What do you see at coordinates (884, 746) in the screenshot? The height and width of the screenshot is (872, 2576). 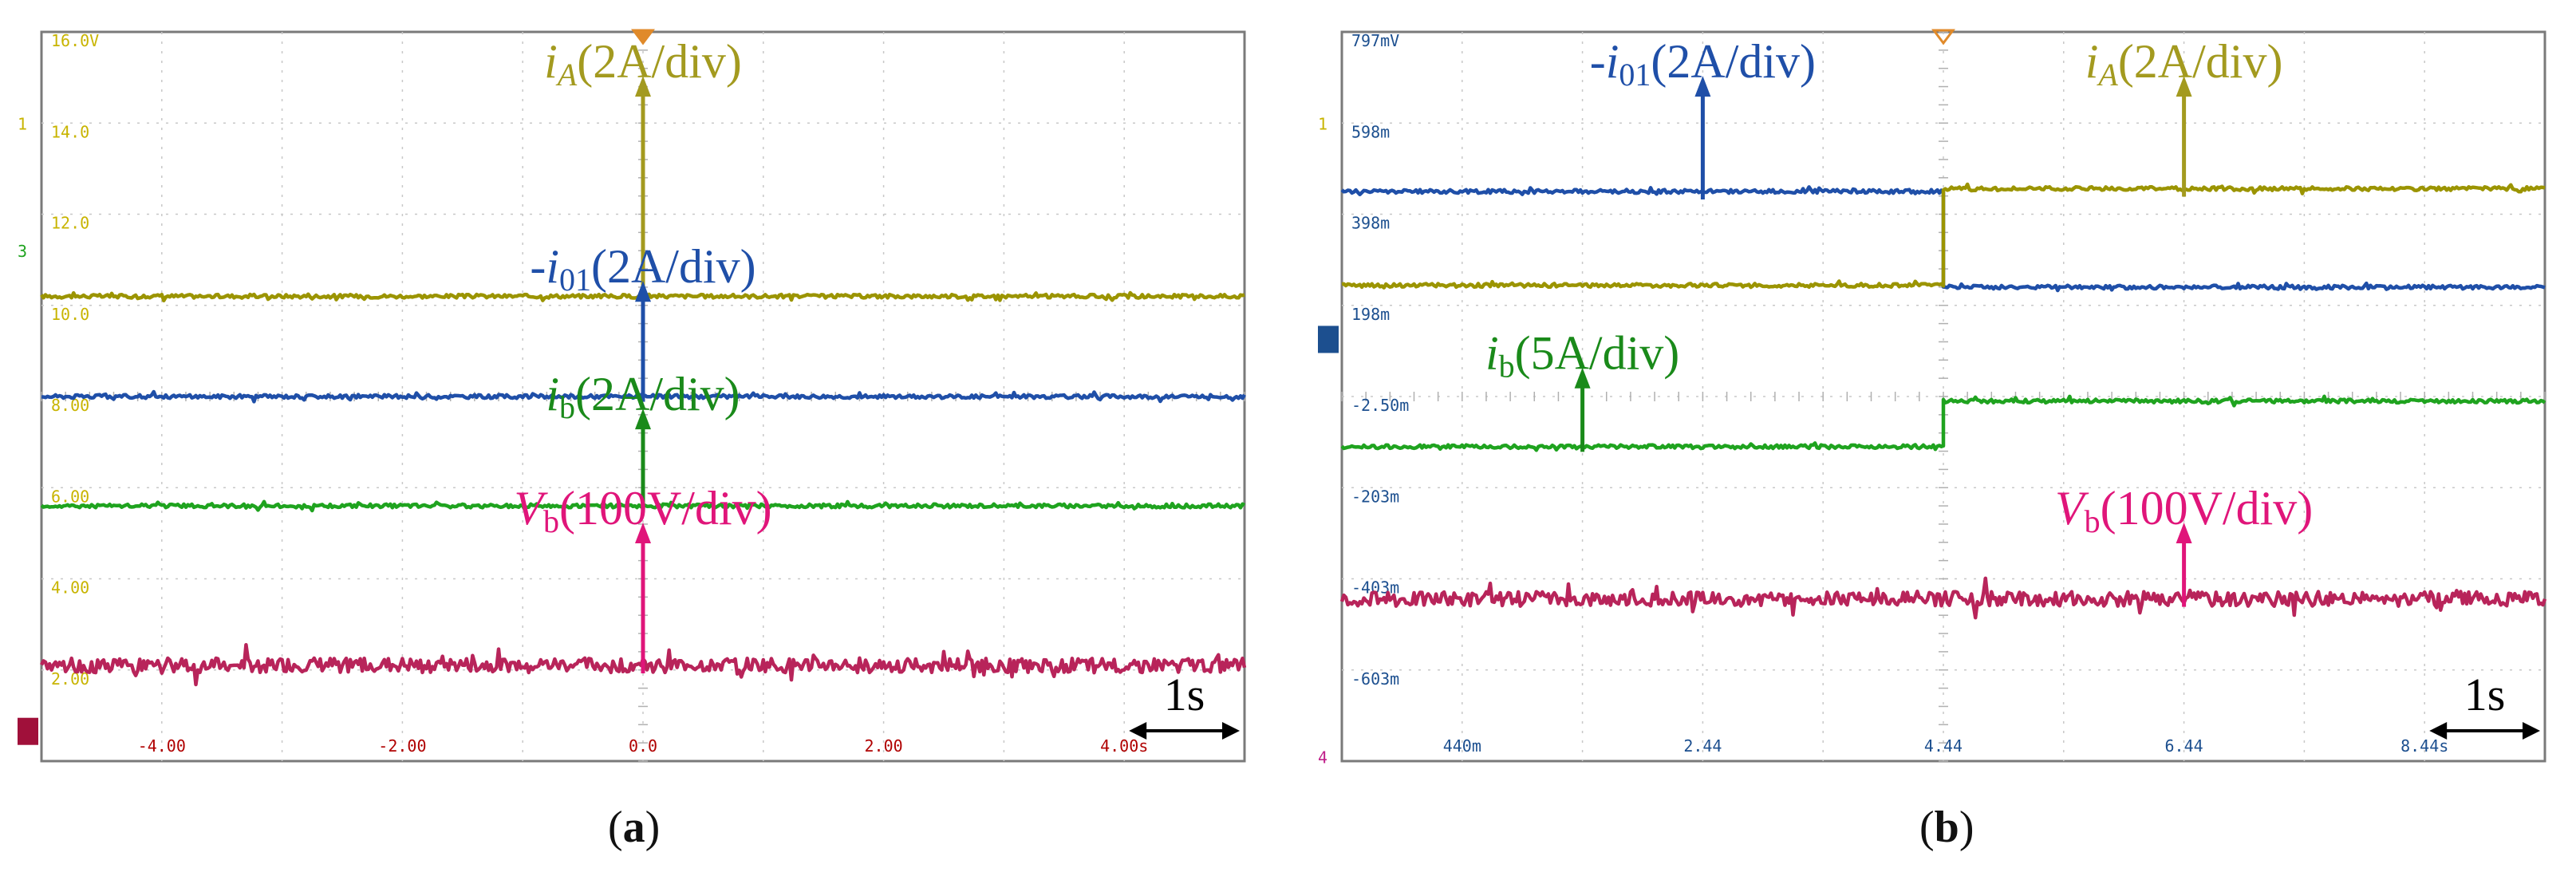 I see `x-tick-label: 2.00` at bounding box center [884, 746].